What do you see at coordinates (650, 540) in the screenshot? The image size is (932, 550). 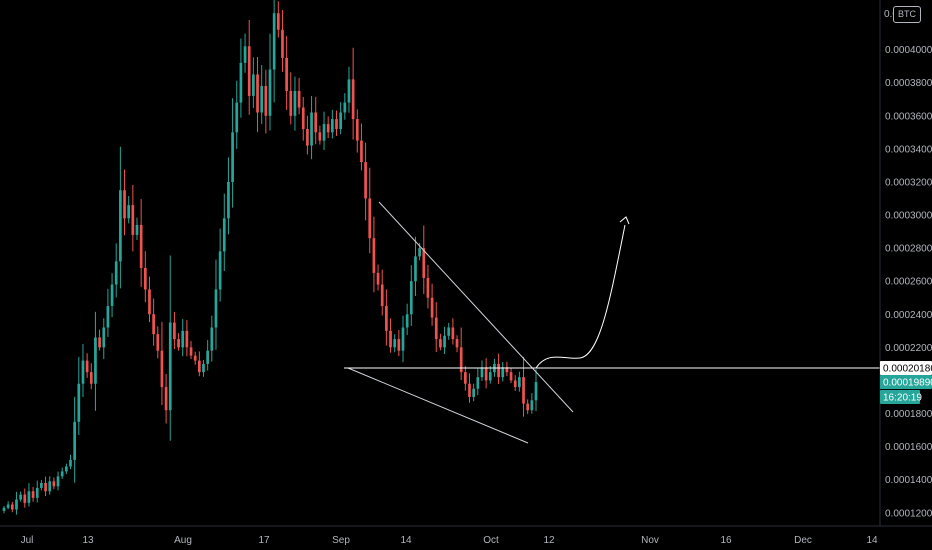 I see `x-tick-label: Nov` at bounding box center [650, 540].